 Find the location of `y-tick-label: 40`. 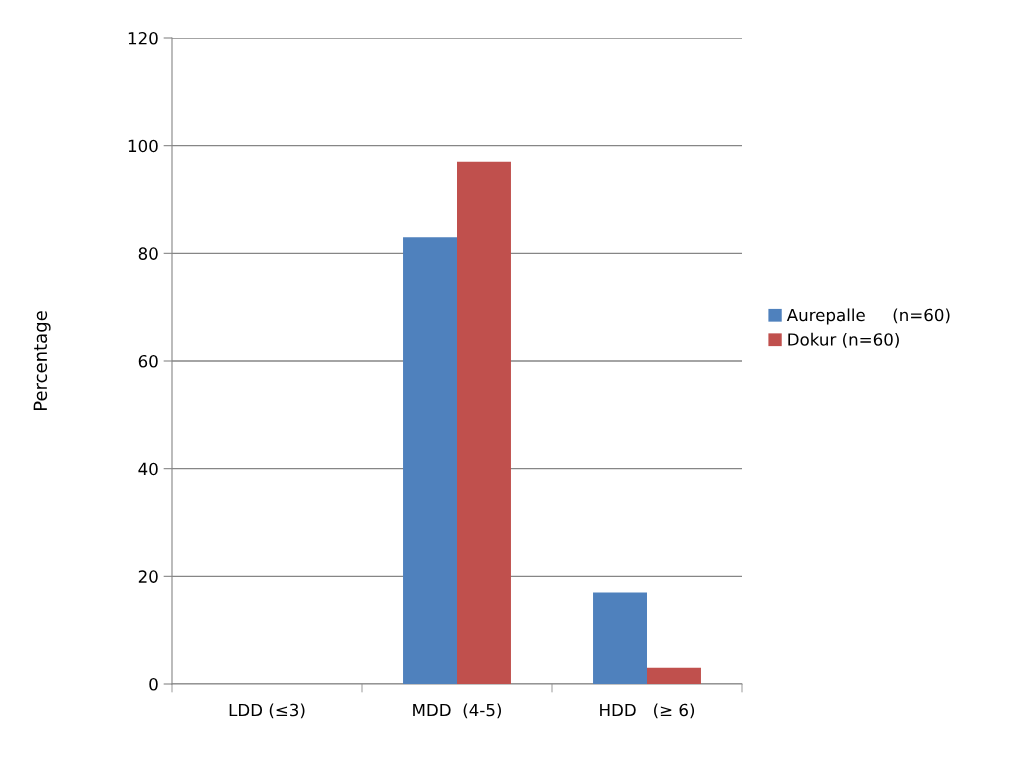

y-tick-label: 40 is located at coordinates (148, 469).